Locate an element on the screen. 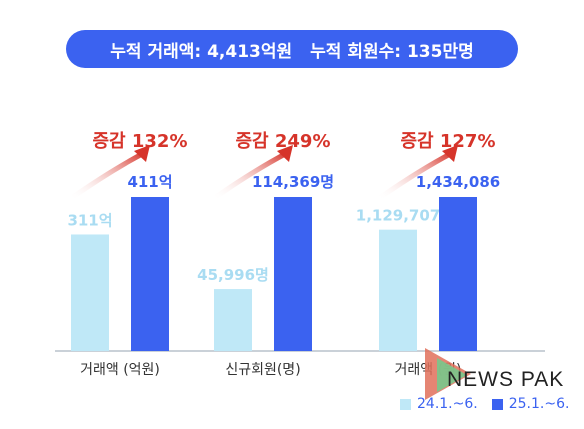  value-label-2024-2: 1,129,707 is located at coordinates (398, 216).